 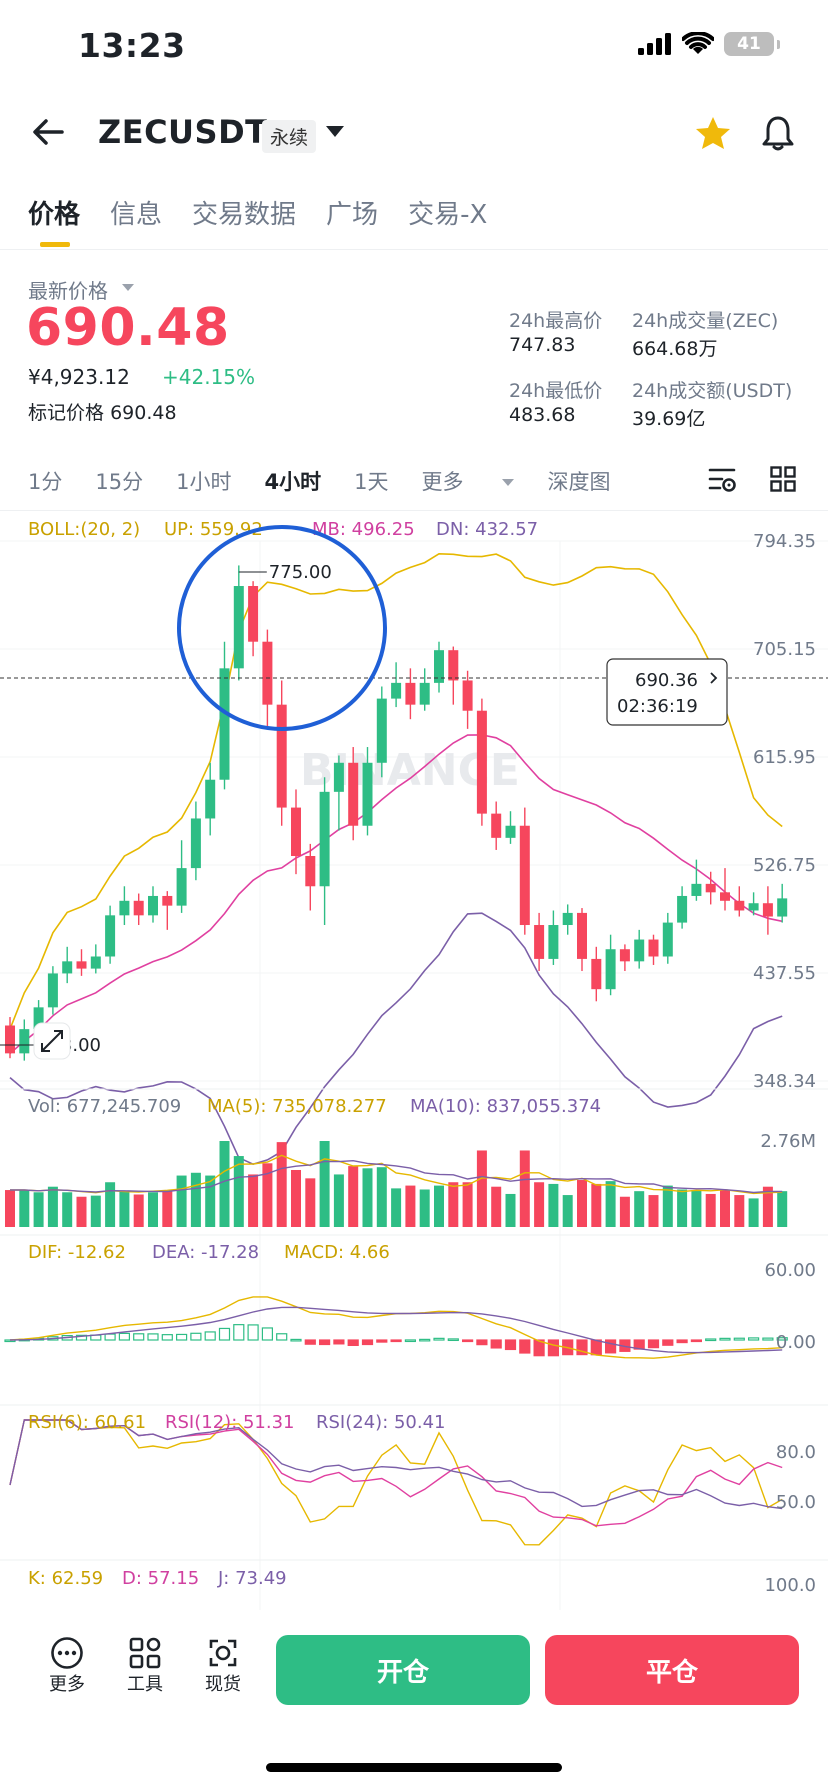 I want to click on interval-15m: 15分, so click(x=119, y=482).